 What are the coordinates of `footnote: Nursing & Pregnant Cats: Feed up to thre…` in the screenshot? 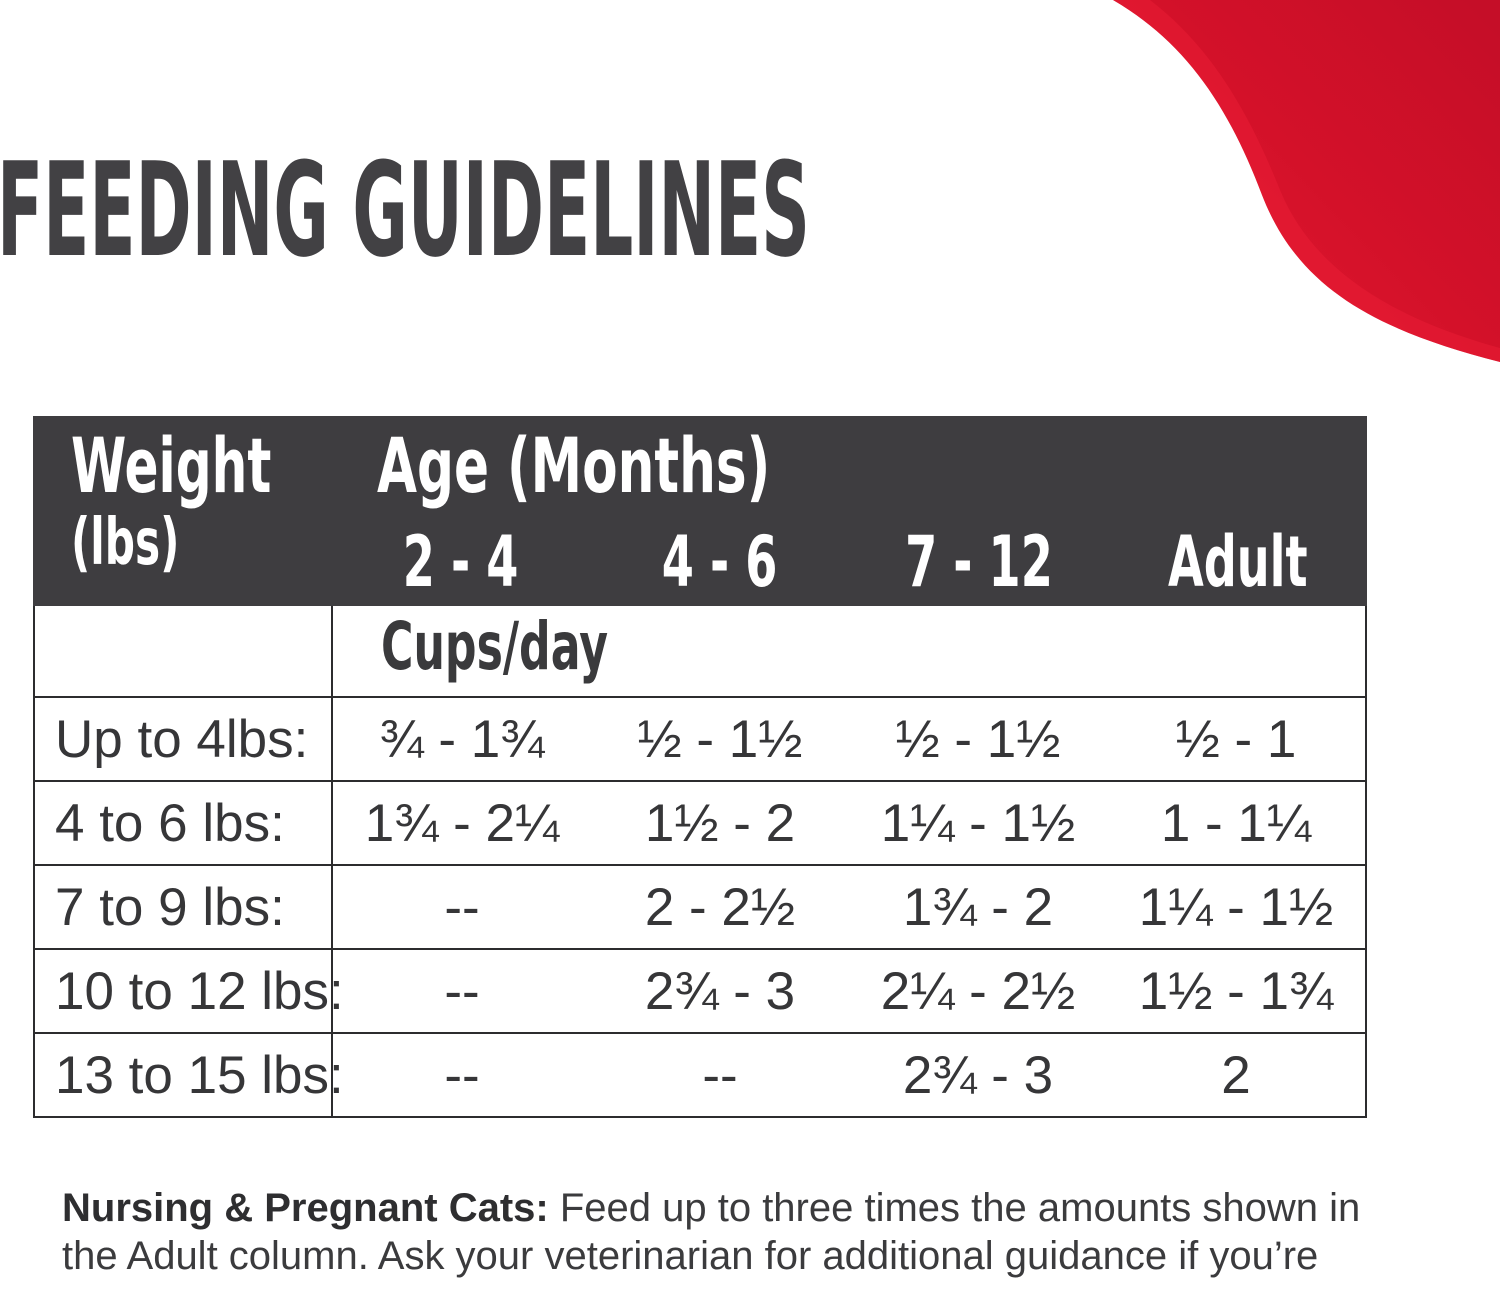 It's located at (712, 1238).